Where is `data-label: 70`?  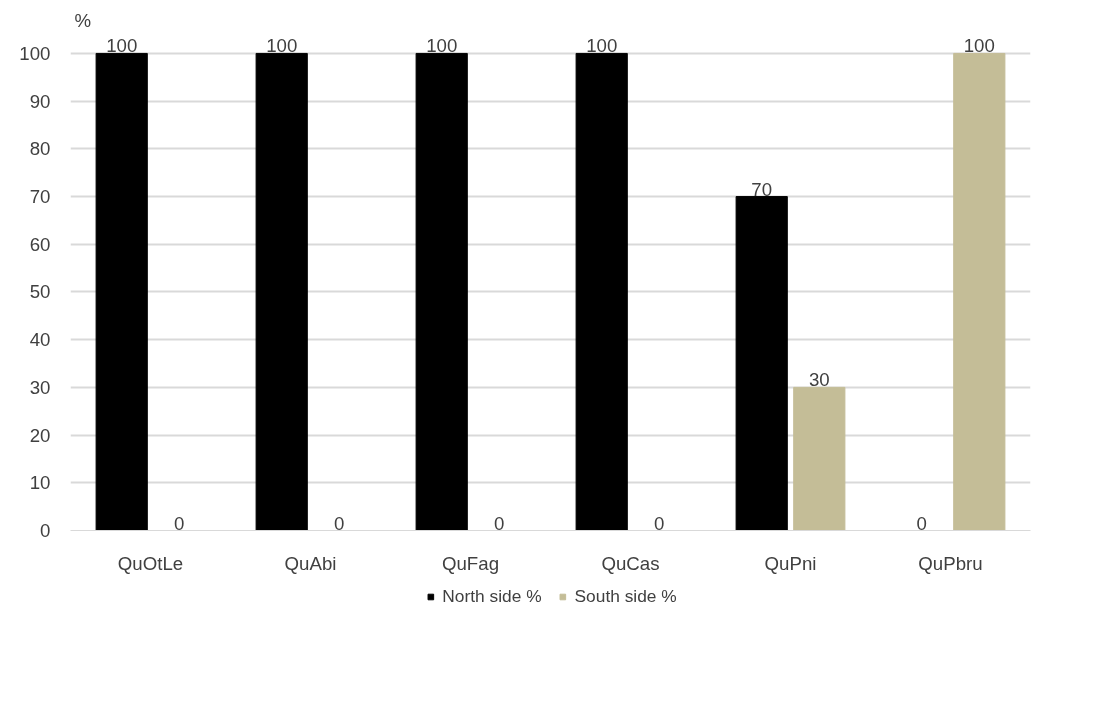 data-label: 70 is located at coordinates (762, 189).